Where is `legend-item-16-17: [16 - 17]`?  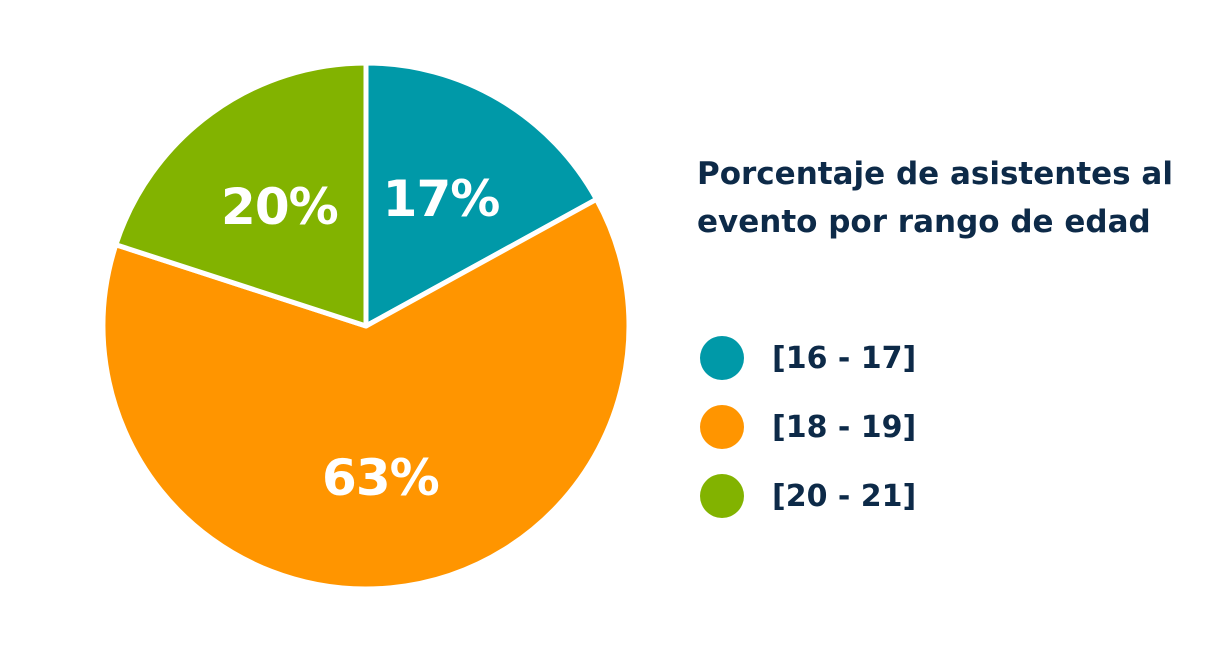
legend-item-16-17: [16 - 17] is located at coordinates (808, 358).